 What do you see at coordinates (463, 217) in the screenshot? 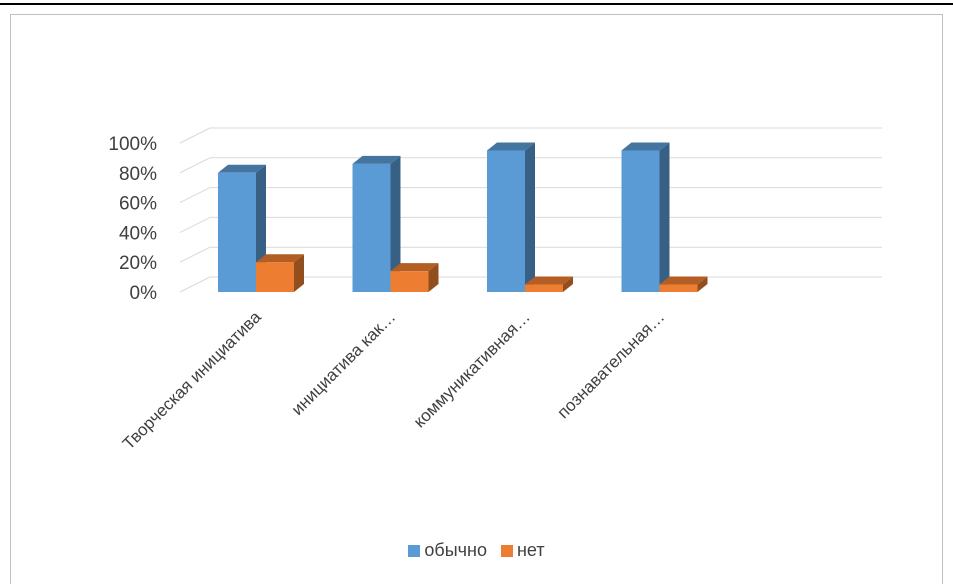
I see `bars` at bounding box center [463, 217].